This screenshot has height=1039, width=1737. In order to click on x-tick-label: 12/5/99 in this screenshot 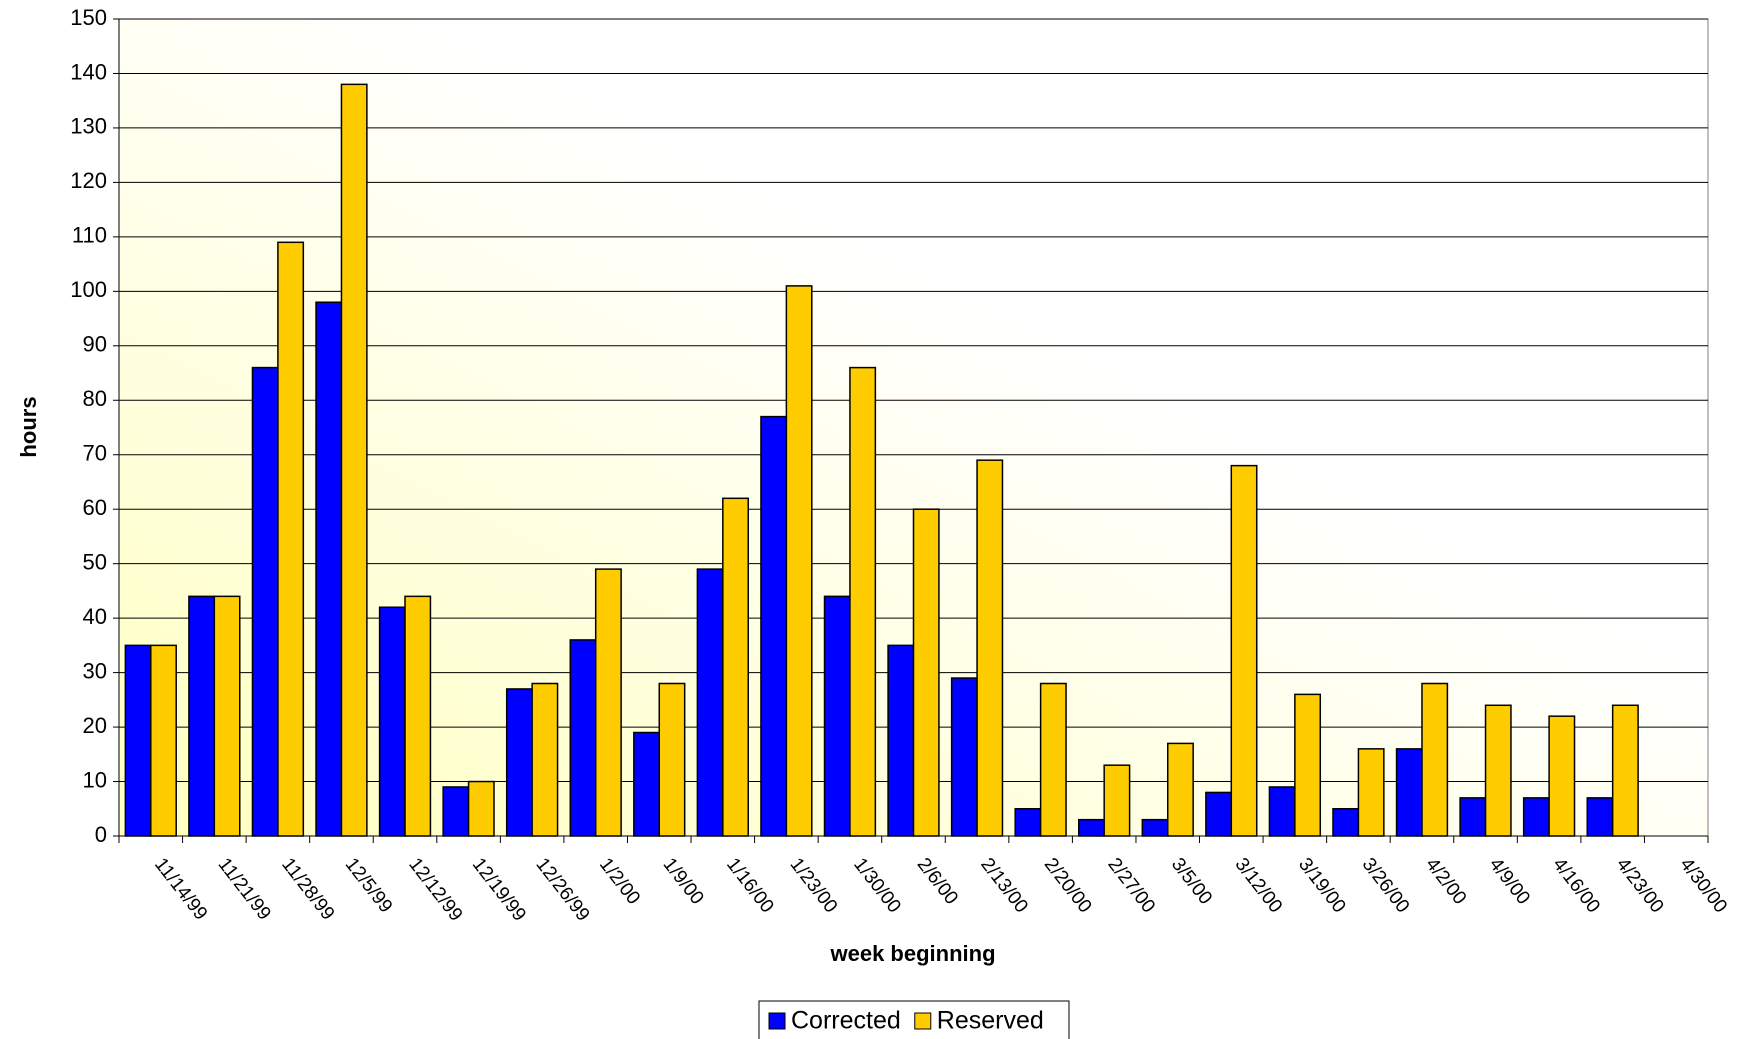, I will do `click(369, 885)`.